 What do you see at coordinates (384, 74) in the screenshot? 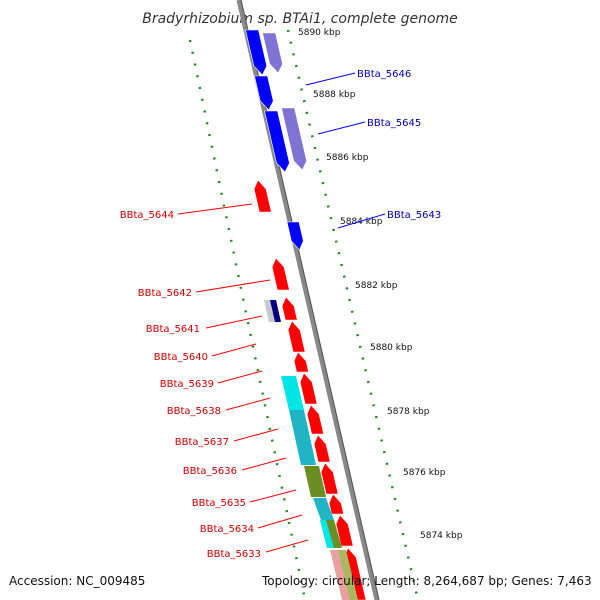
I see `forward-gene-label: BBta_5646` at bounding box center [384, 74].